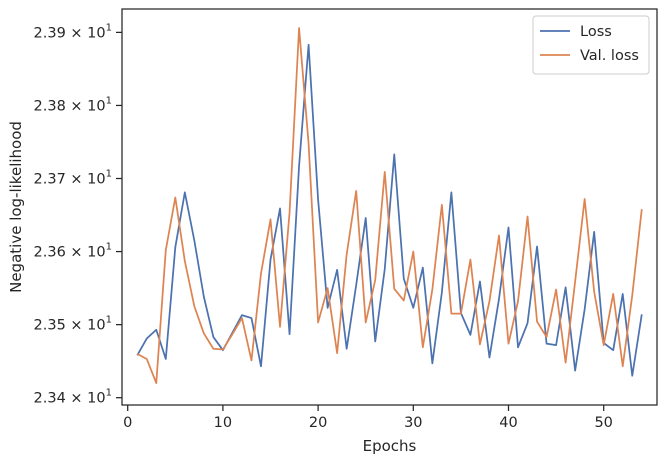 This screenshot has height=463, width=667. I want to click on x-tick-label: 30, so click(413, 423).